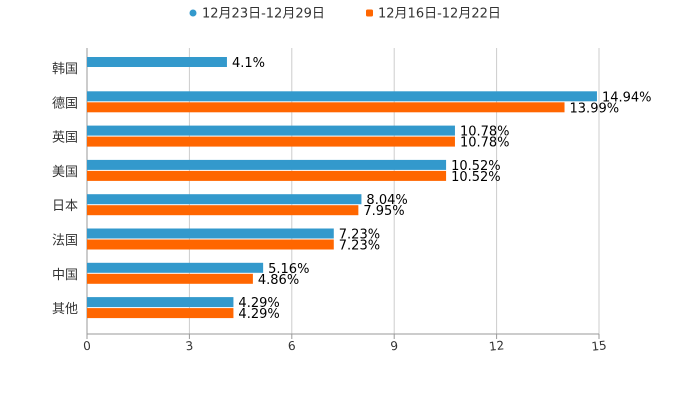 Image resolution: width=700 pixels, height=404 pixels. What do you see at coordinates (210, 244) in the screenshot?
I see `bar-series-2-法国` at bounding box center [210, 244].